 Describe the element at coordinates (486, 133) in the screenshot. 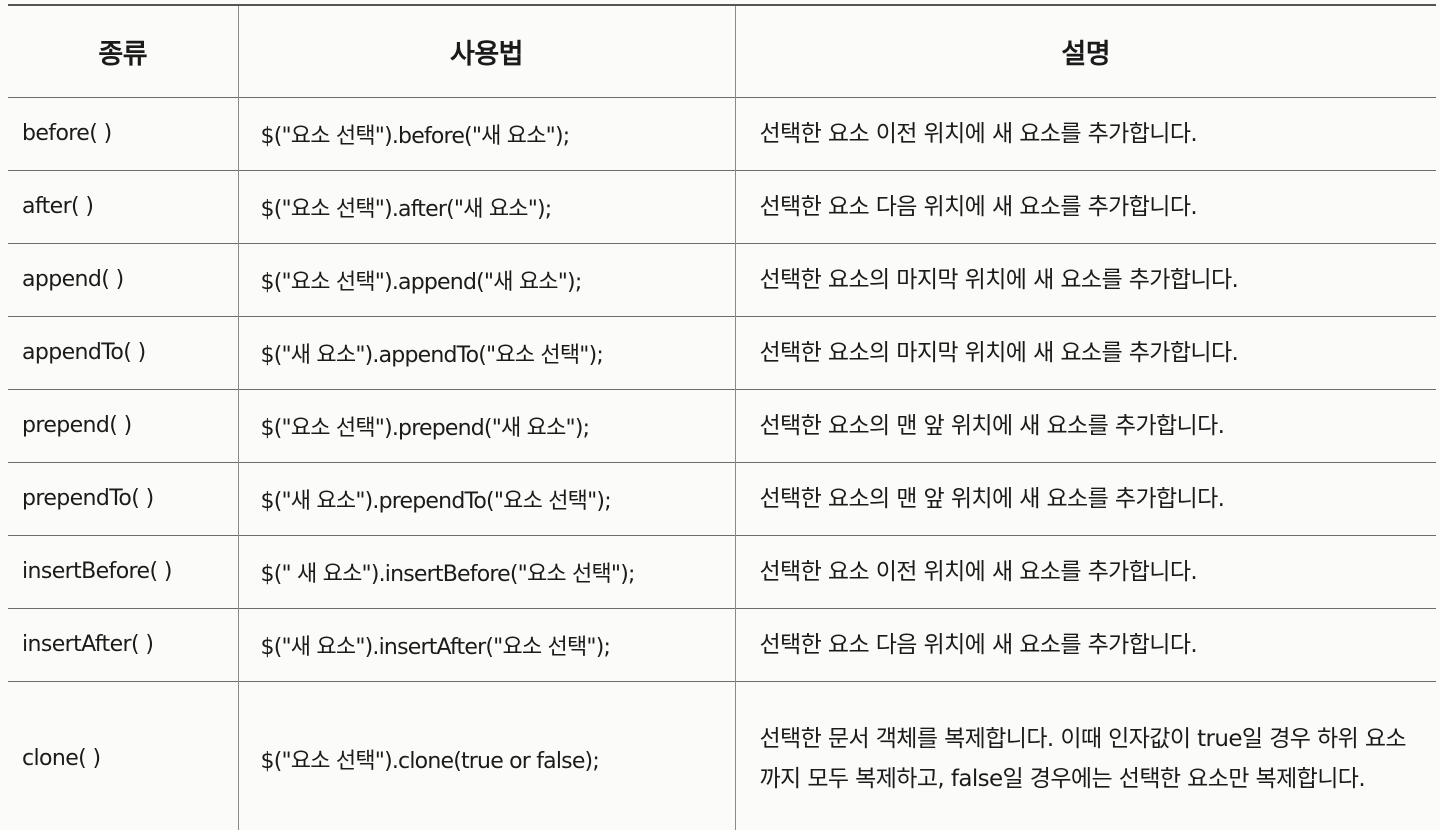

I see `method-usage: $("요소 선택").before("새 요소");` at that location.